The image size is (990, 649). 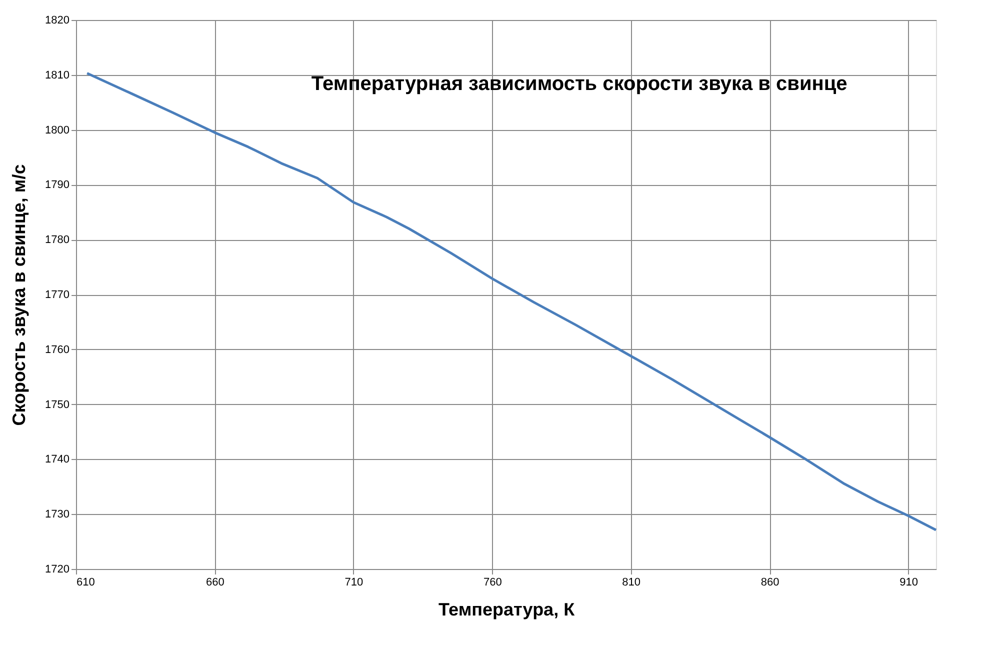 I want to click on y-tick-label: 1740, so click(x=57, y=460).